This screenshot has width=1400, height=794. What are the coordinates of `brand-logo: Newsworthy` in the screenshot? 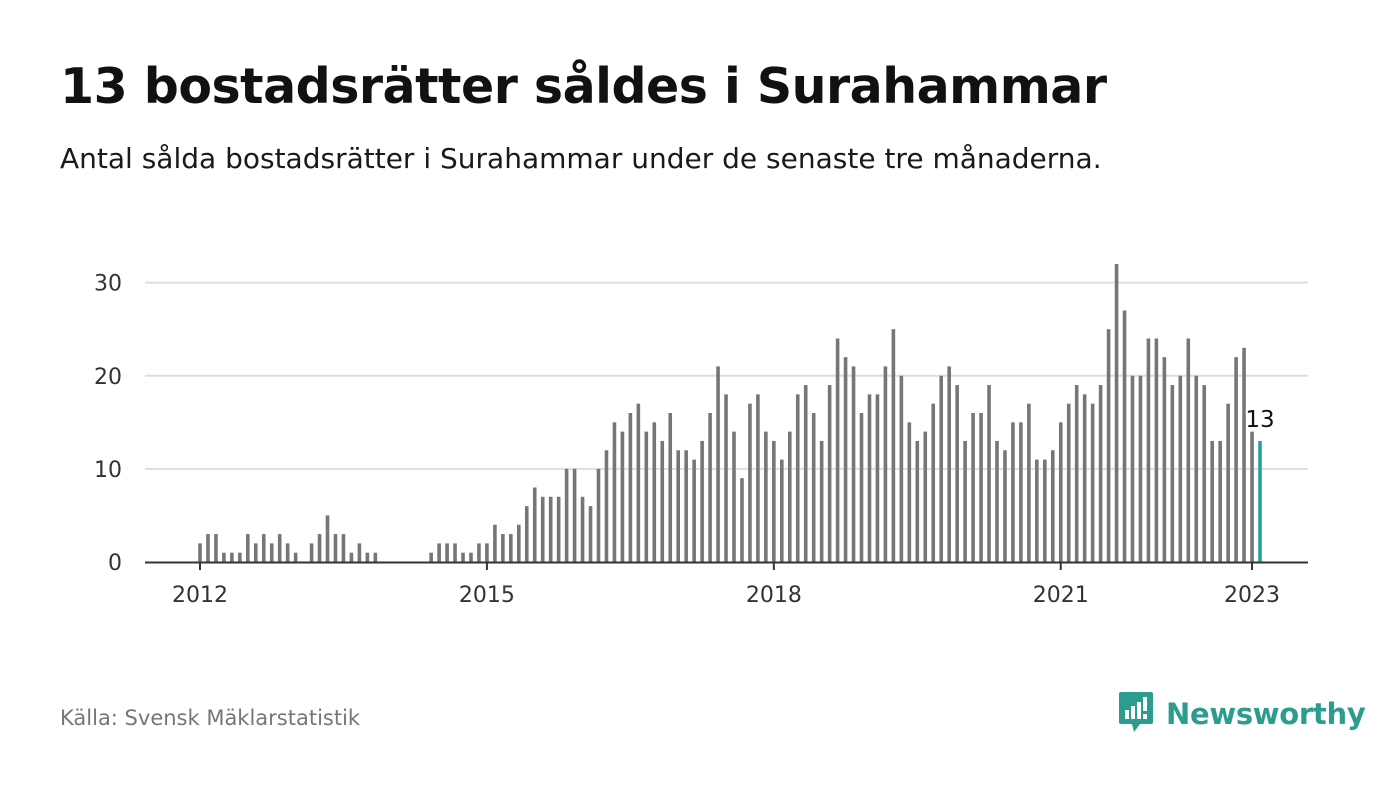 It's located at (1242, 714).